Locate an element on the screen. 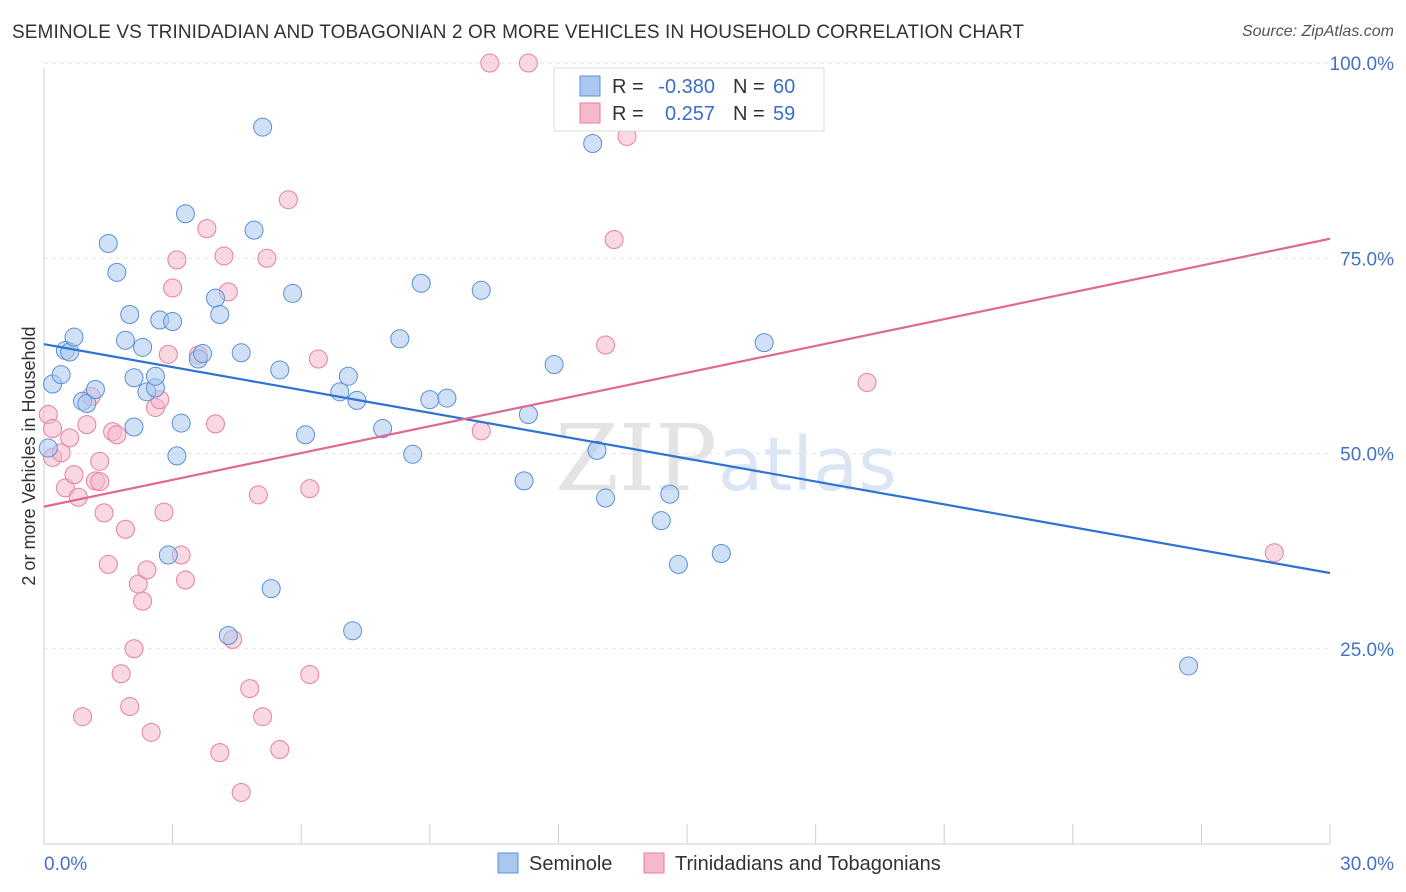 Image resolution: width=1406 pixels, height=892 pixels. stats-legend-swatch-seminole is located at coordinates (590, 86).